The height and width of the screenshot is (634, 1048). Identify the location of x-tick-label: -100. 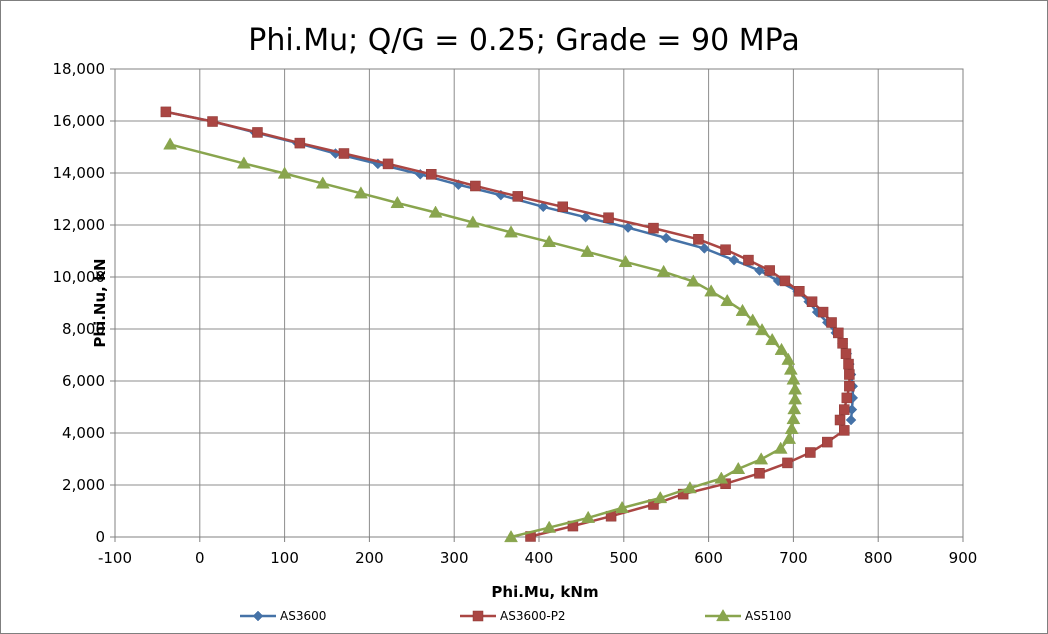
(115, 558).